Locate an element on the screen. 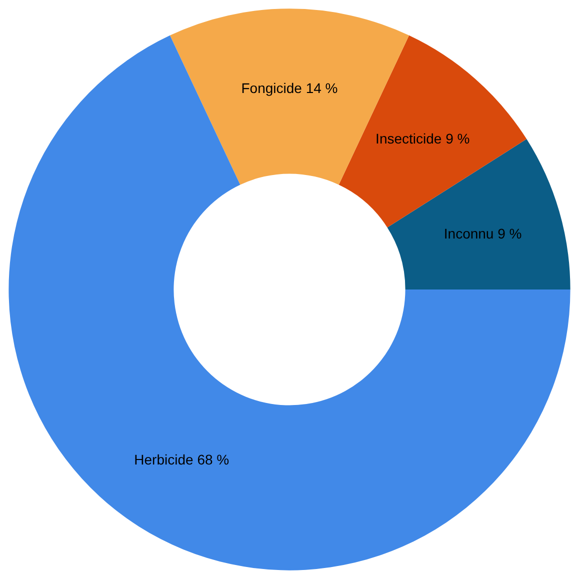 The height and width of the screenshot is (579, 579). slice-label: Insecticide 9 % is located at coordinates (423, 138).